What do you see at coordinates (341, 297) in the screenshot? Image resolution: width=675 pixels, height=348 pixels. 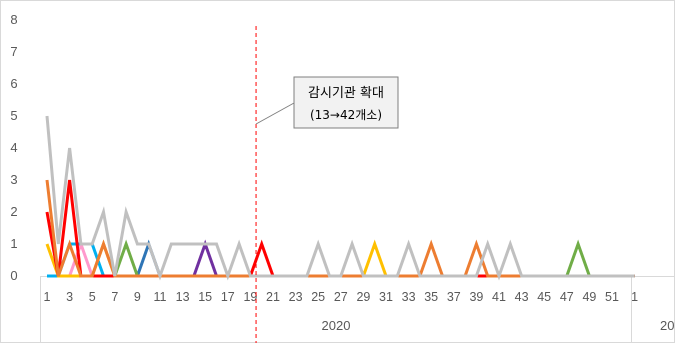 I see `x-tick-label: 27` at bounding box center [341, 297].